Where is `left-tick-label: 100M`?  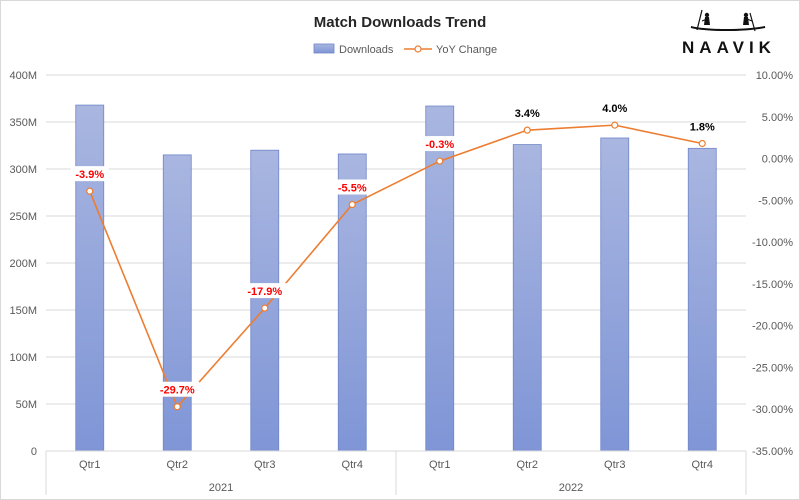
left-tick-label: 100M is located at coordinates (23, 358).